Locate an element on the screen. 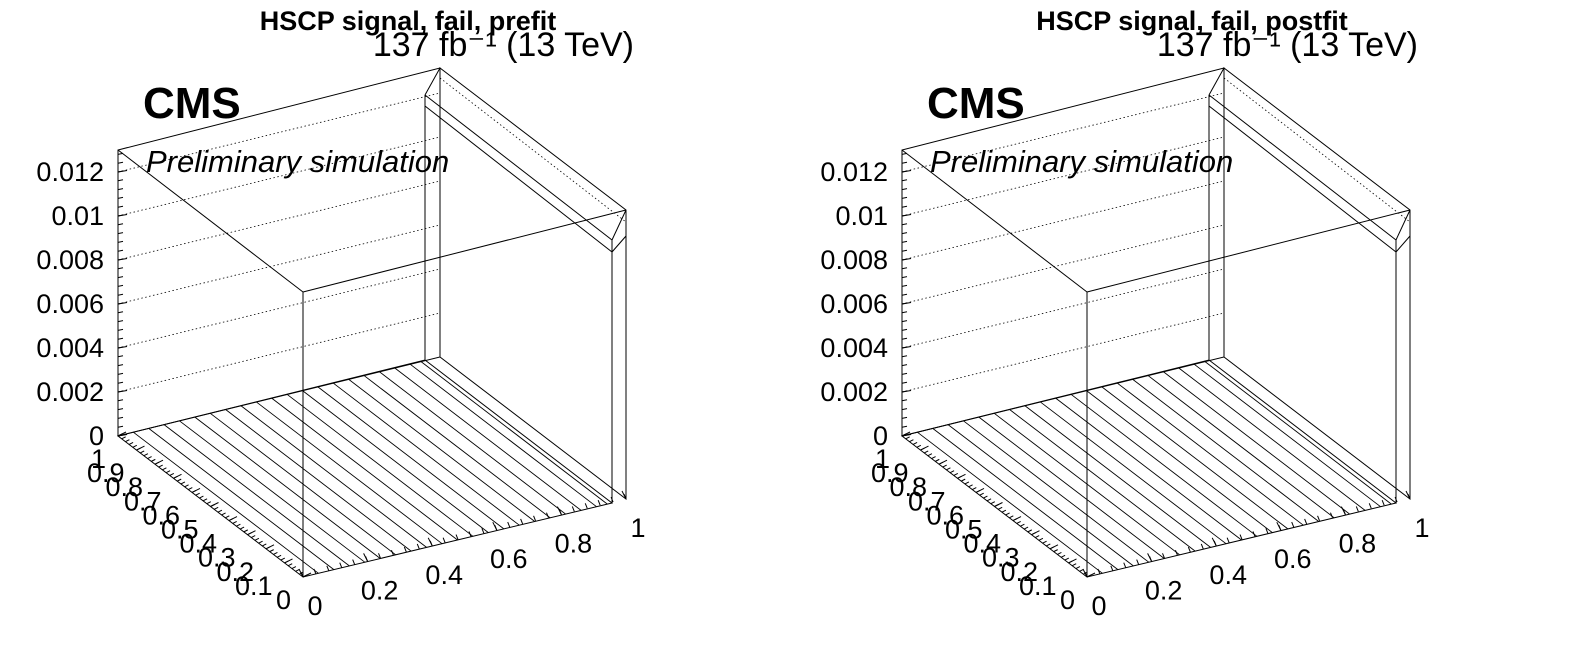  inner-top-dotted is located at coordinates (533, 150).